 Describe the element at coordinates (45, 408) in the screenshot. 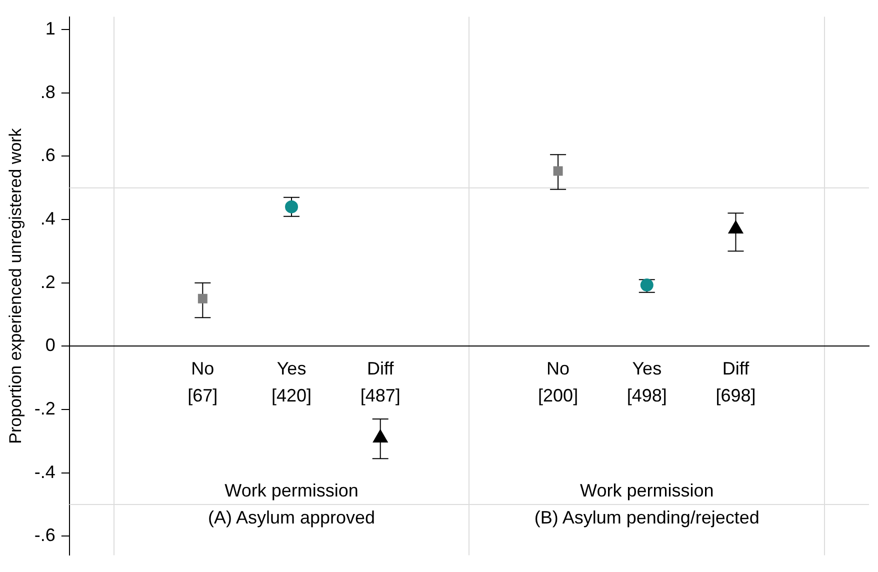

I see `y-tick-label: -.2` at that location.